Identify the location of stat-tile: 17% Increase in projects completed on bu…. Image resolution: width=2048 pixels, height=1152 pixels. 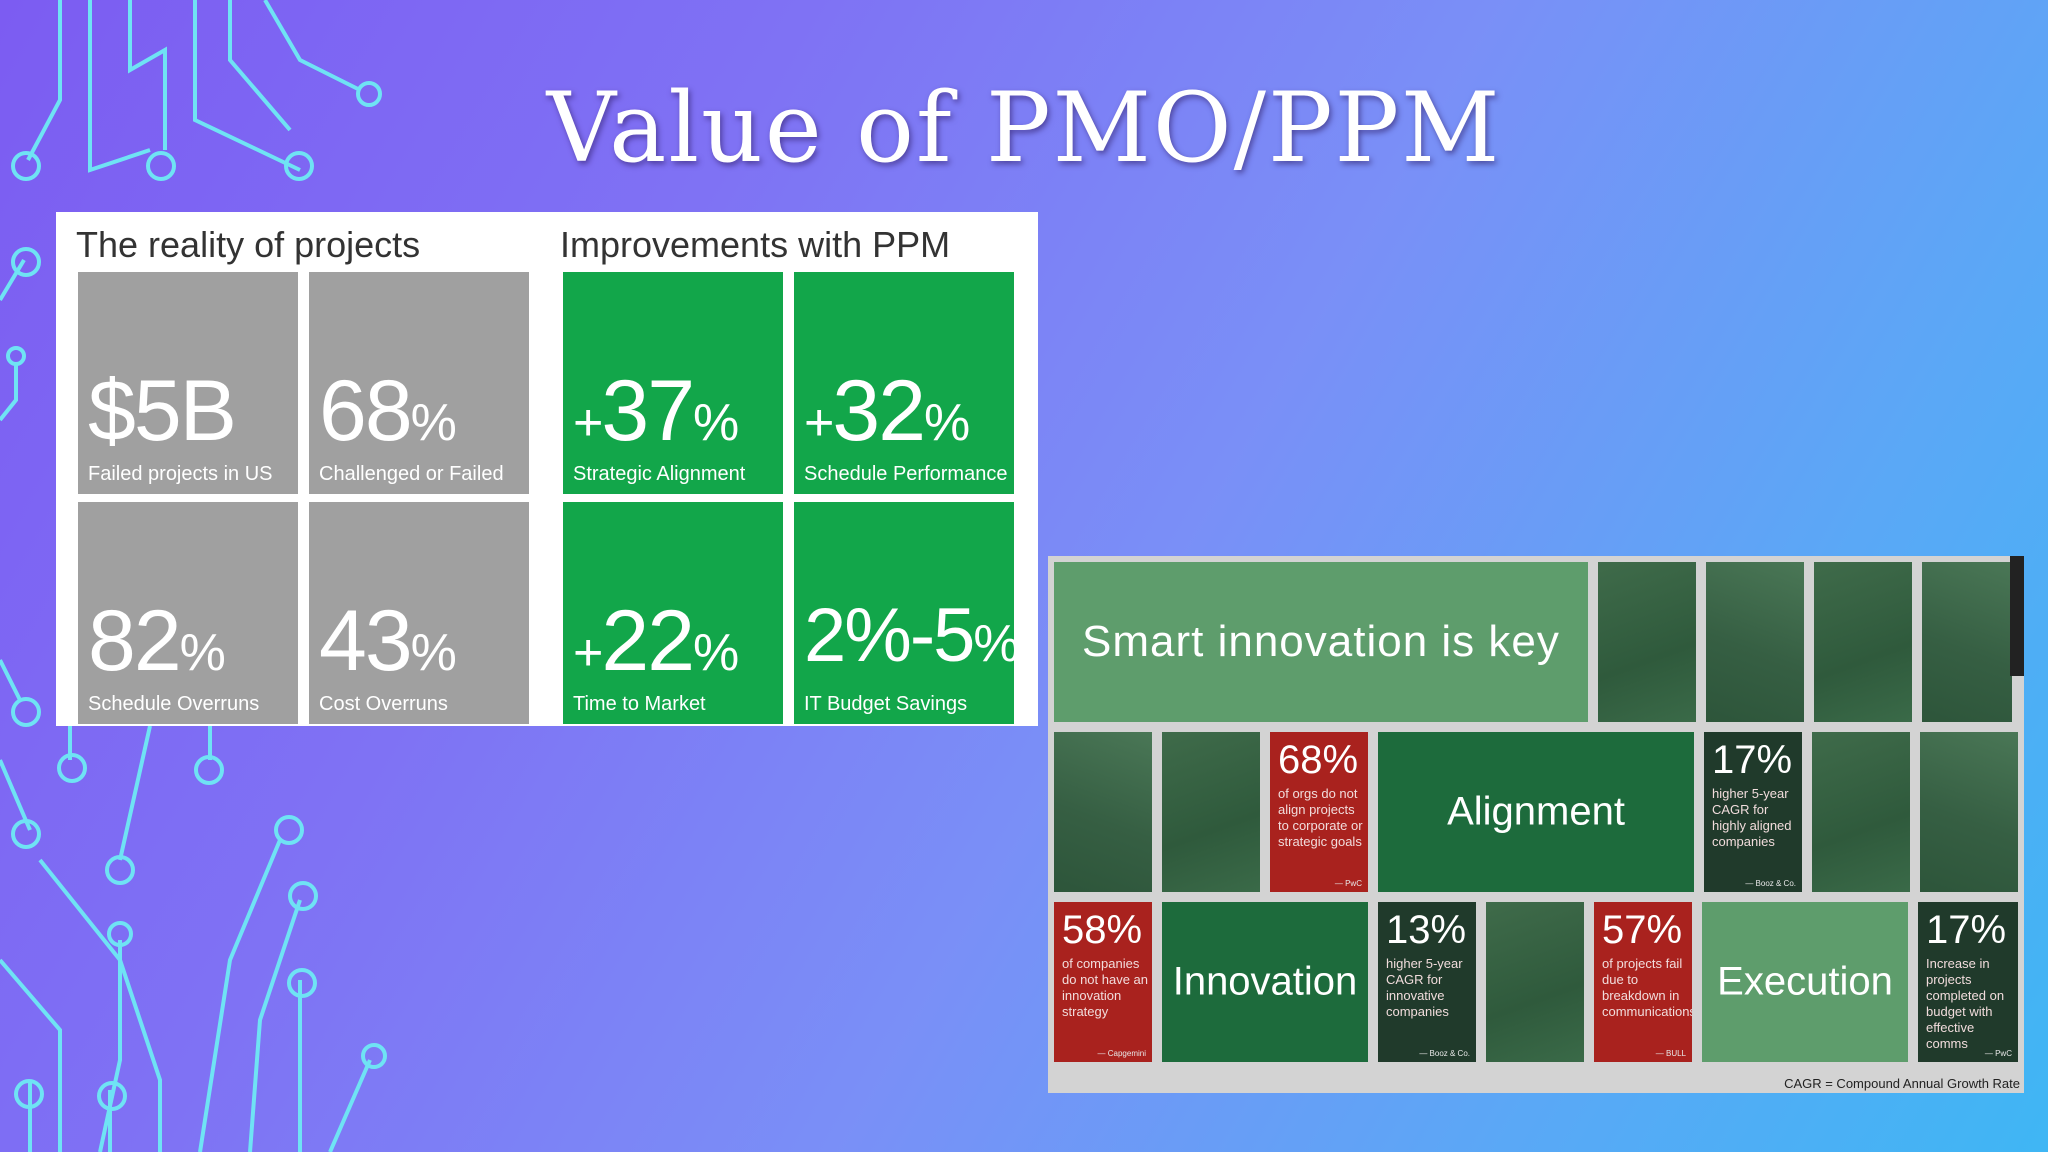
(1968, 982).